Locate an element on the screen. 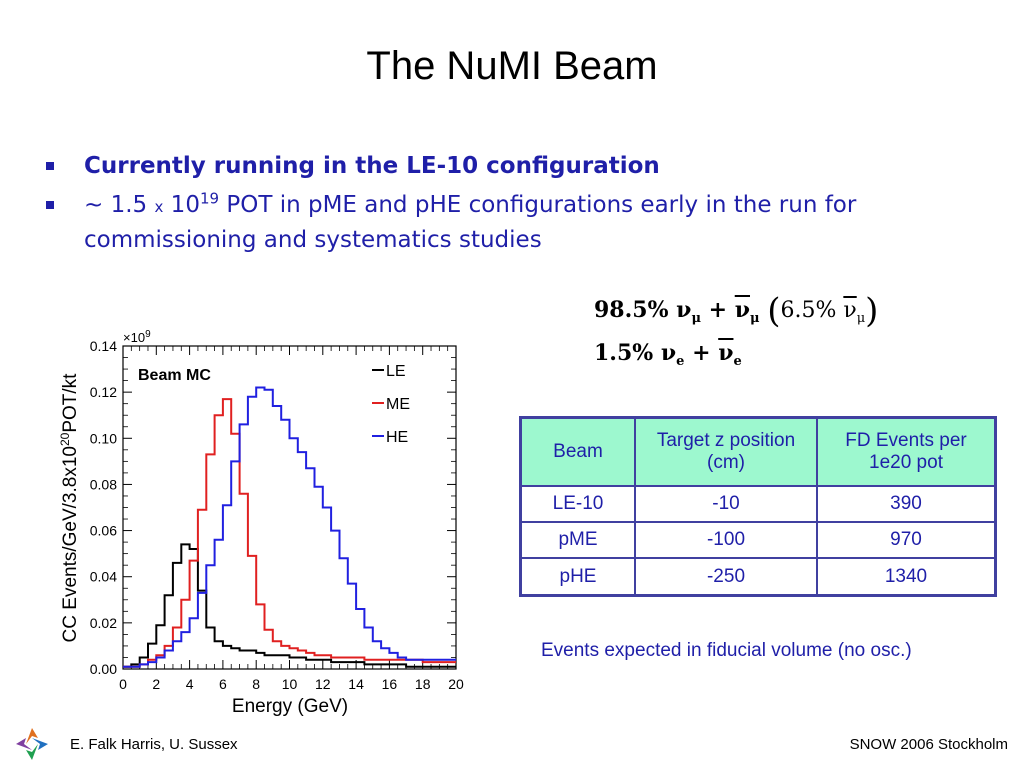 This screenshot has height=768, width=1024. formula-numu: 98.5% νμ + νμ (6.5% νμ) is located at coordinates (736, 308).